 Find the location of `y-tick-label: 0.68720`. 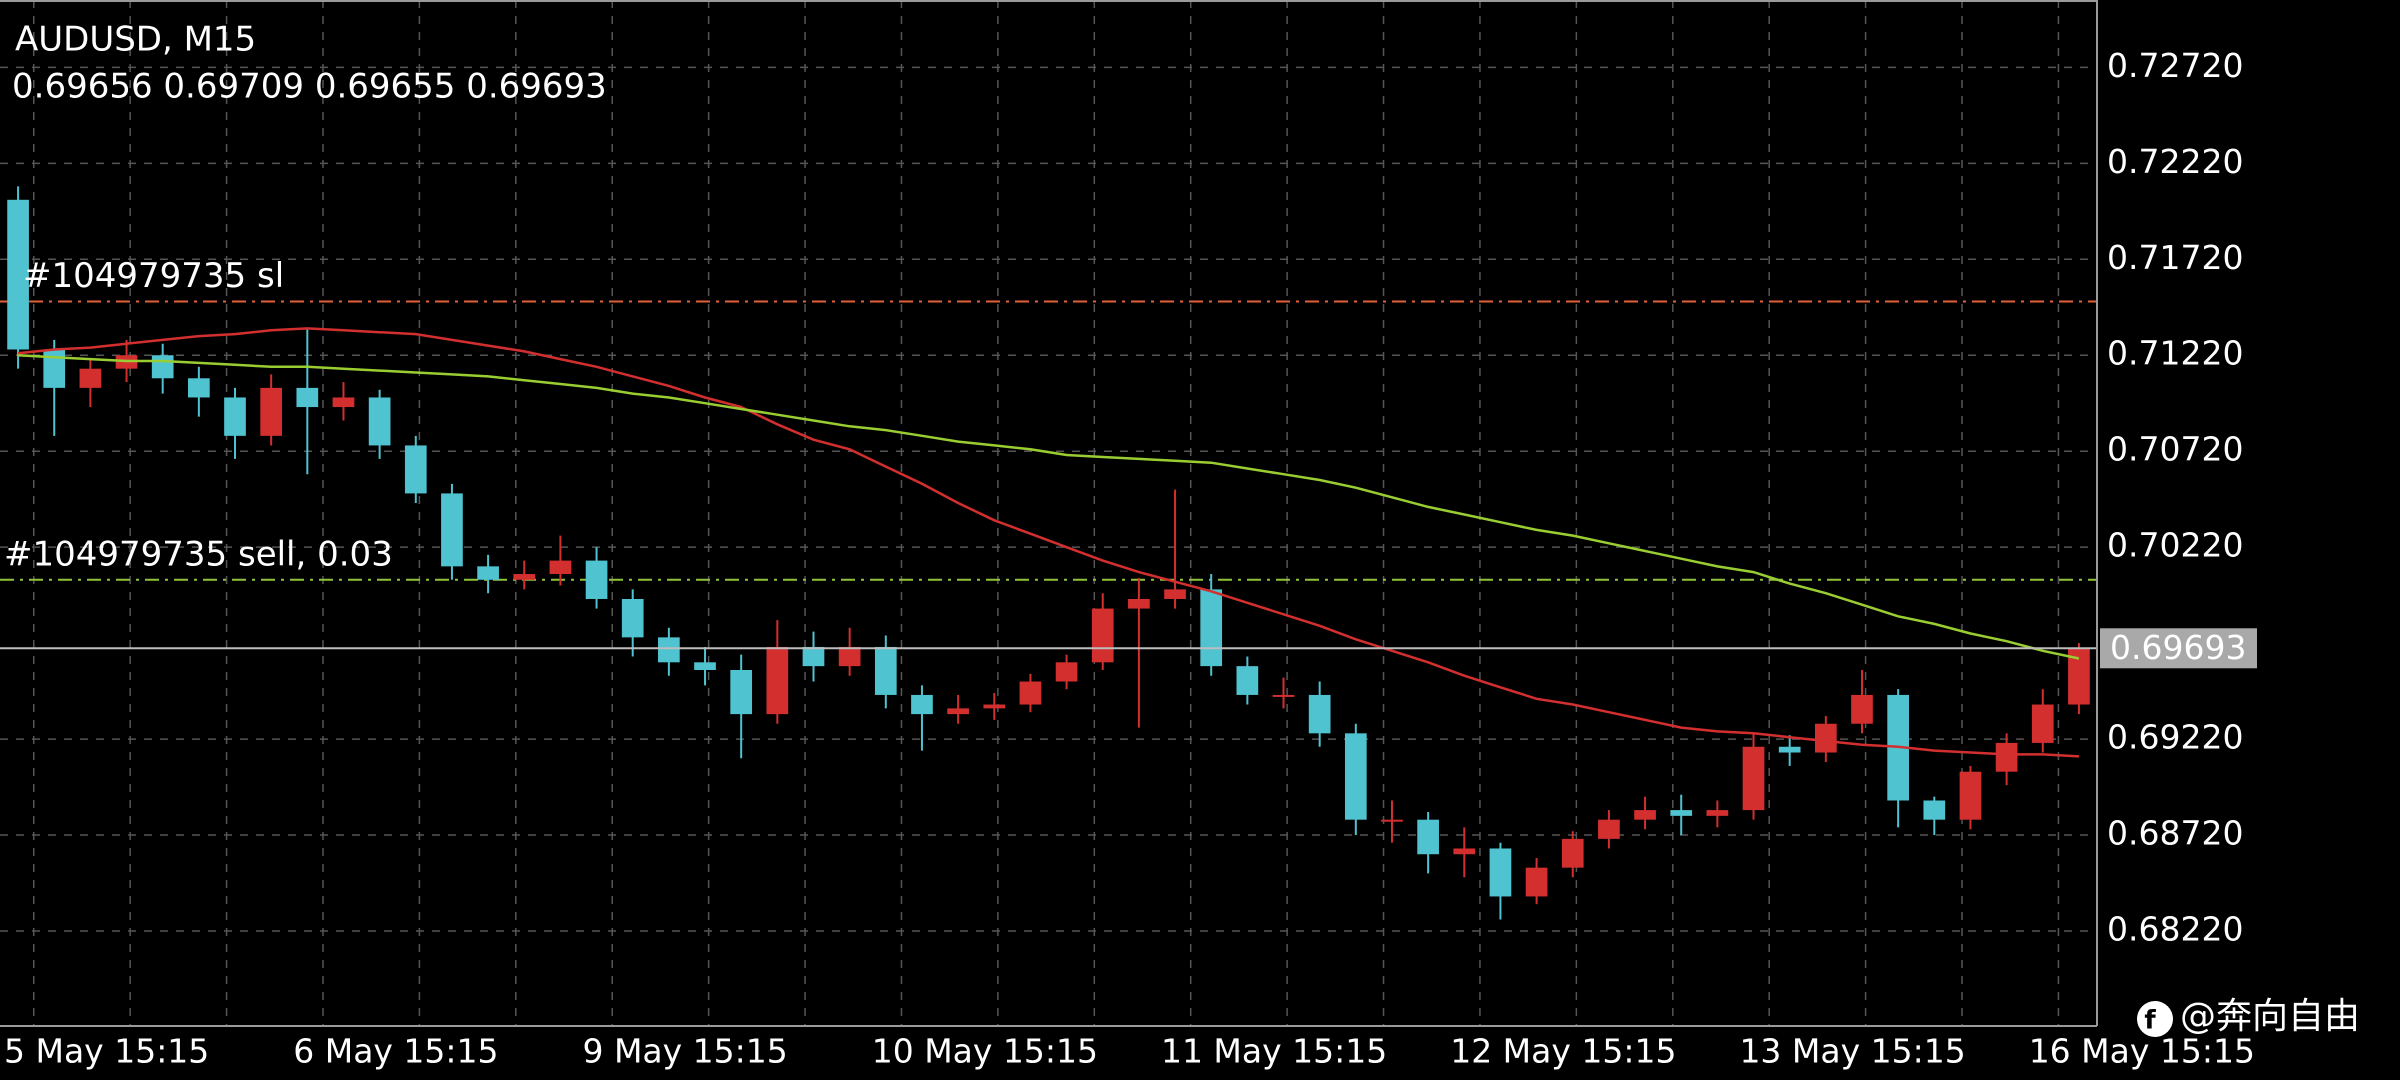

y-tick-label: 0.68720 is located at coordinates (2175, 833).